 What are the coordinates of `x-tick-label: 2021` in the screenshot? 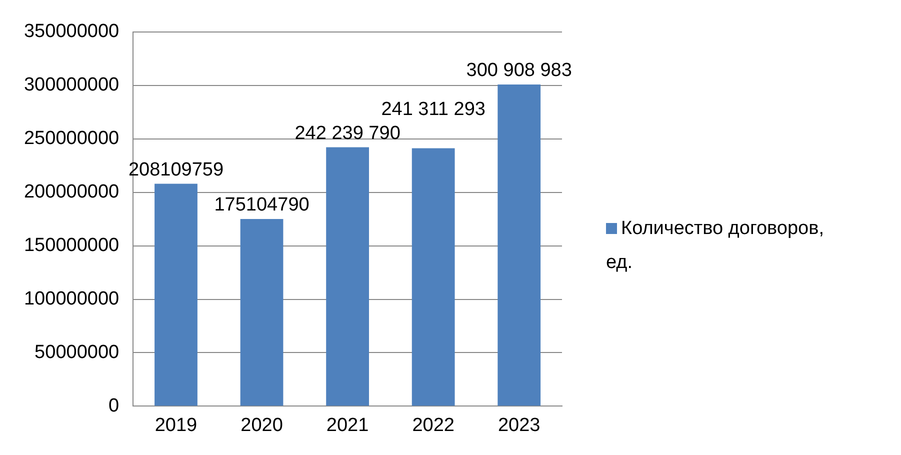 It's located at (347, 425).